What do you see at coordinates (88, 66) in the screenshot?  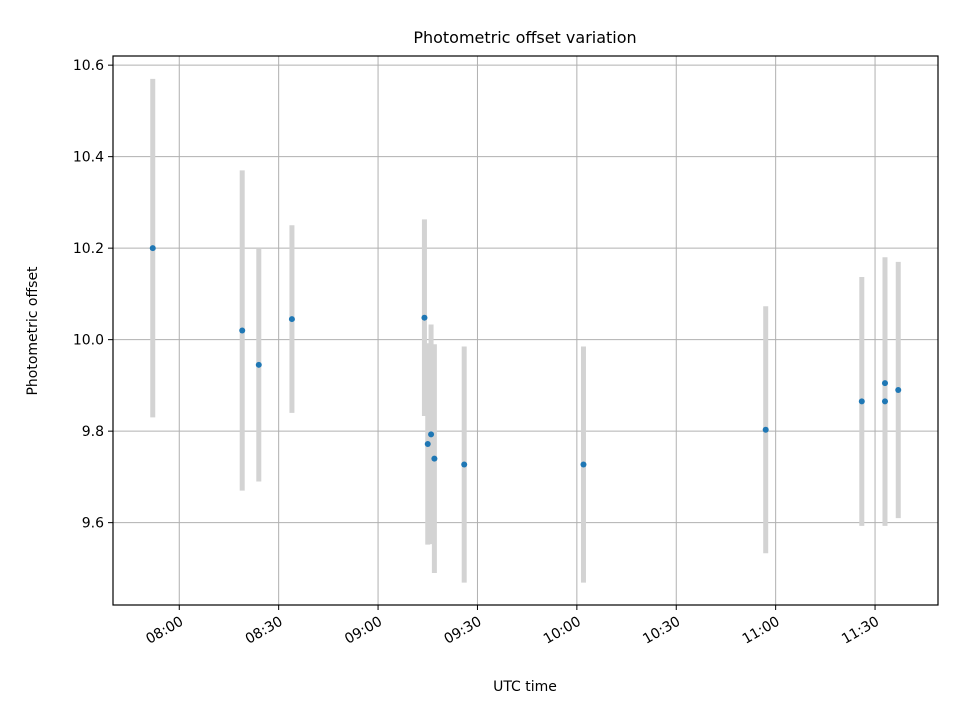 I see `y-tick-label: 10.6` at bounding box center [88, 66].